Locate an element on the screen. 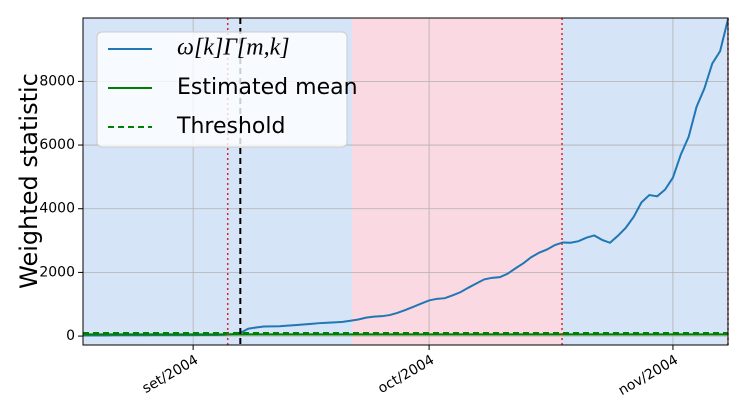 The height and width of the screenshot is (415, 747). x-tick-label: nov/2004 is located at coordinates (648, 375).